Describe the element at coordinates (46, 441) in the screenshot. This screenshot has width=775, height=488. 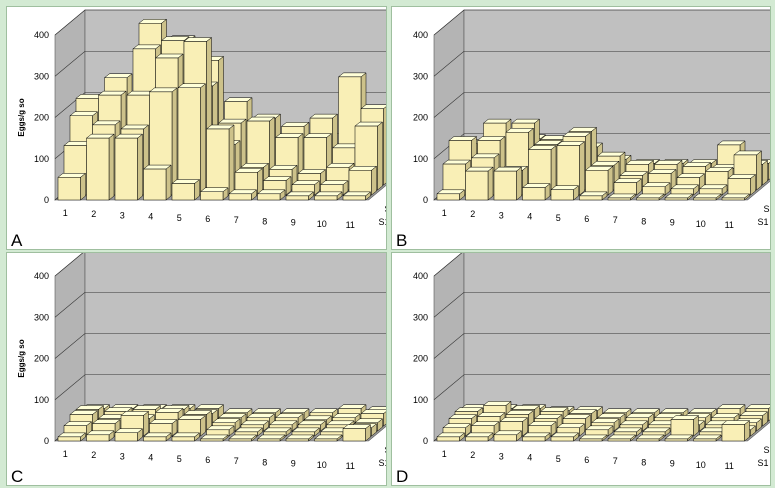
I see `y-tick-label: 0` at that location.